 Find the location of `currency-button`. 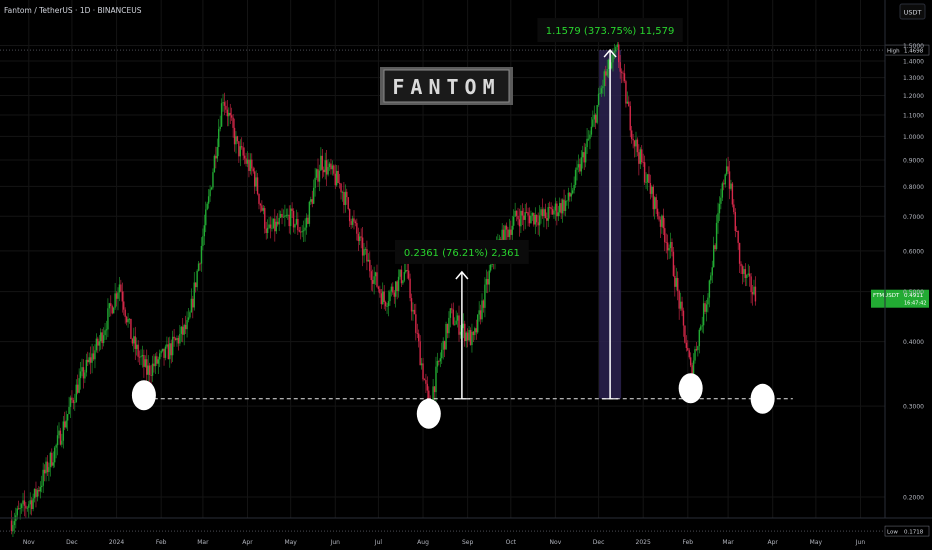

currency-button is located at coordinates (912, 11).